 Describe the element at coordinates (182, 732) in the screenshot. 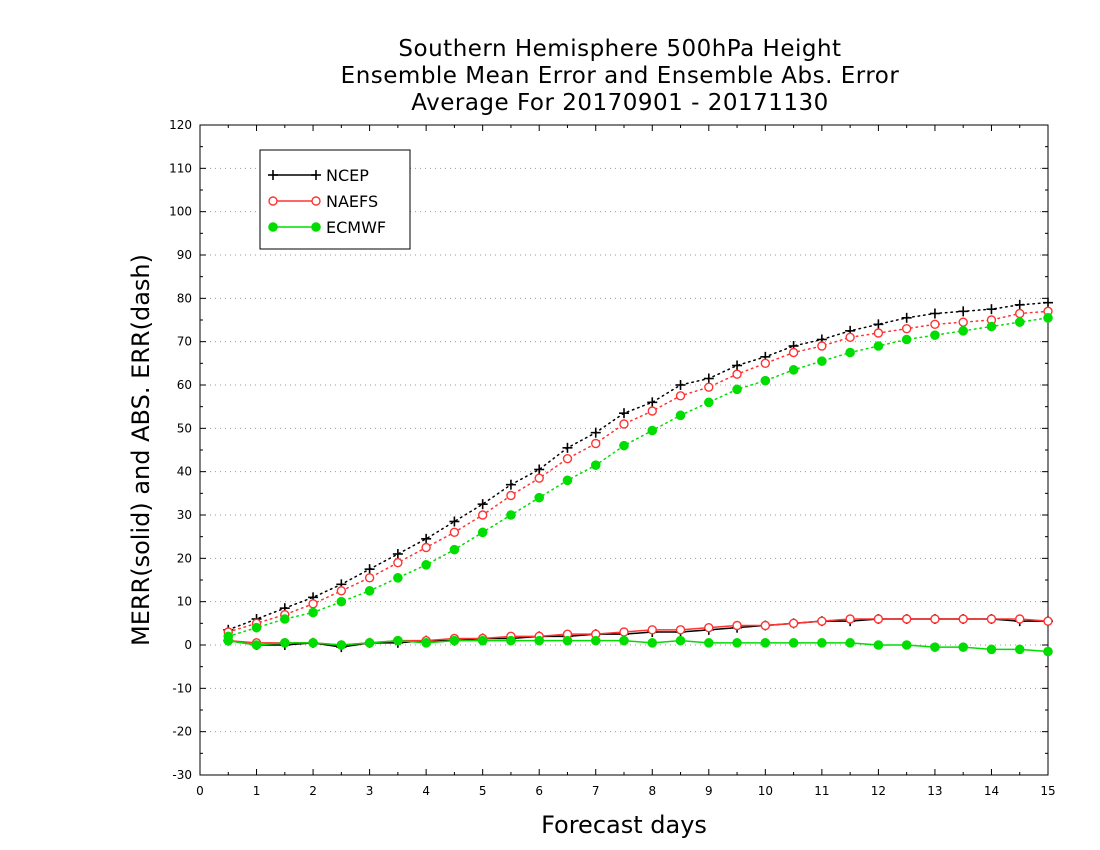

I see `y-tick-label: -20` at that location.